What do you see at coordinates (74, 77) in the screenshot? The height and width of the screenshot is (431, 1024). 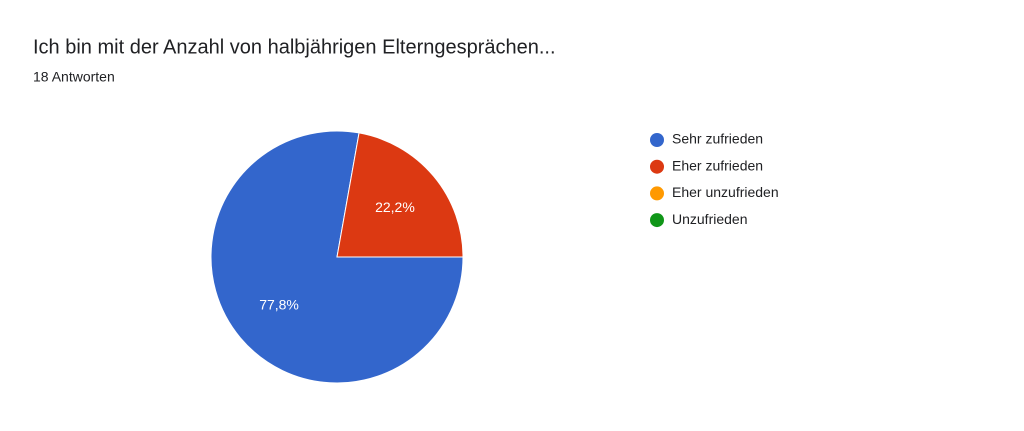 I see `chart-subtitle: 18 Antworten` at bounding box center [74, 77].